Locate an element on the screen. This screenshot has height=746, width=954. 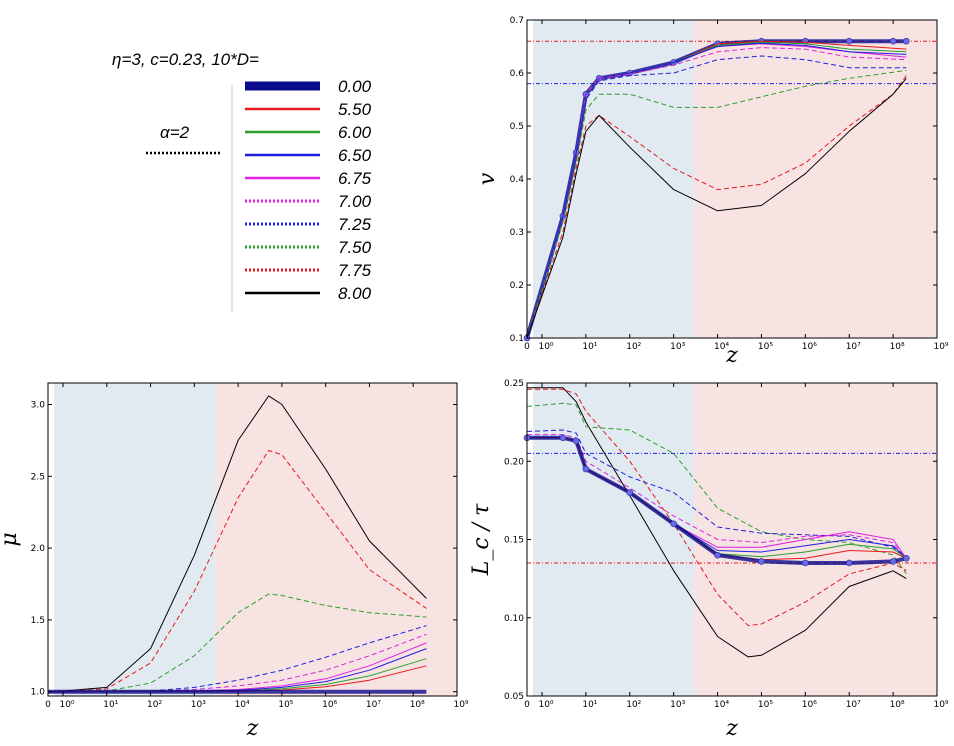
lc-shade-red is located at coordinates (815, 539).